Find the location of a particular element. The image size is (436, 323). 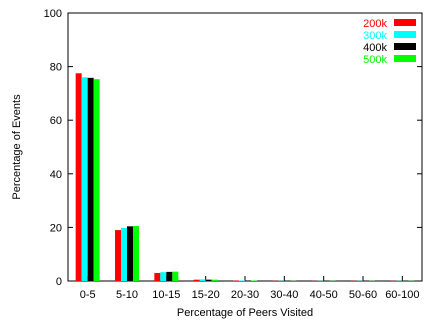

x-axis-title: Percentage of Peers Visited is located at coordinates (245, 313).